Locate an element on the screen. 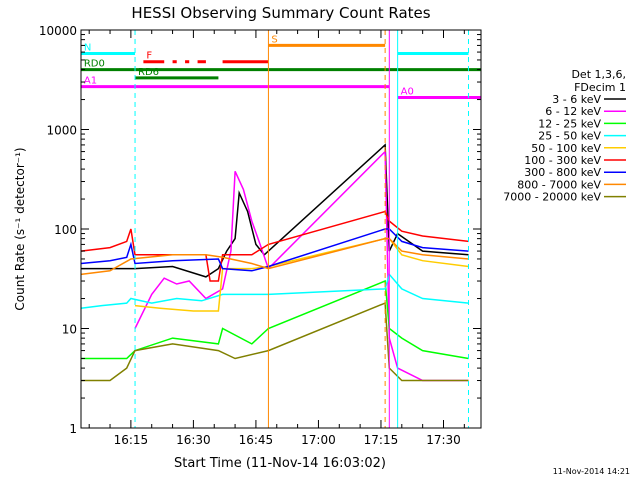 This screenshot has height=484, width=640. series-line-300-800-kev is located at coordinates (274, 250).